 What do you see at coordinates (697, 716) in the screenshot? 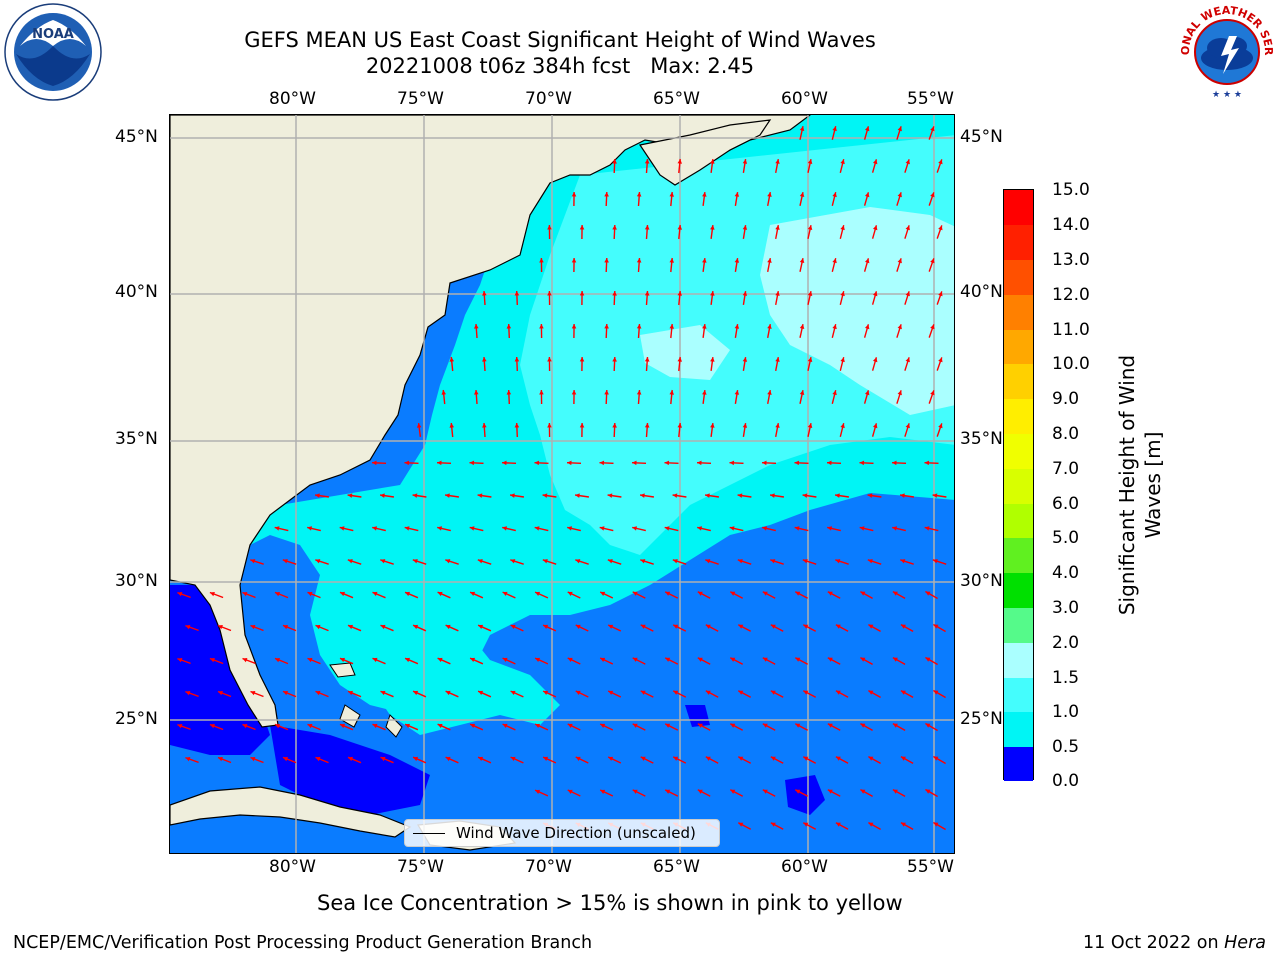
I see `wave-zone-0-0.5-d` at bounding box center [697, 716].